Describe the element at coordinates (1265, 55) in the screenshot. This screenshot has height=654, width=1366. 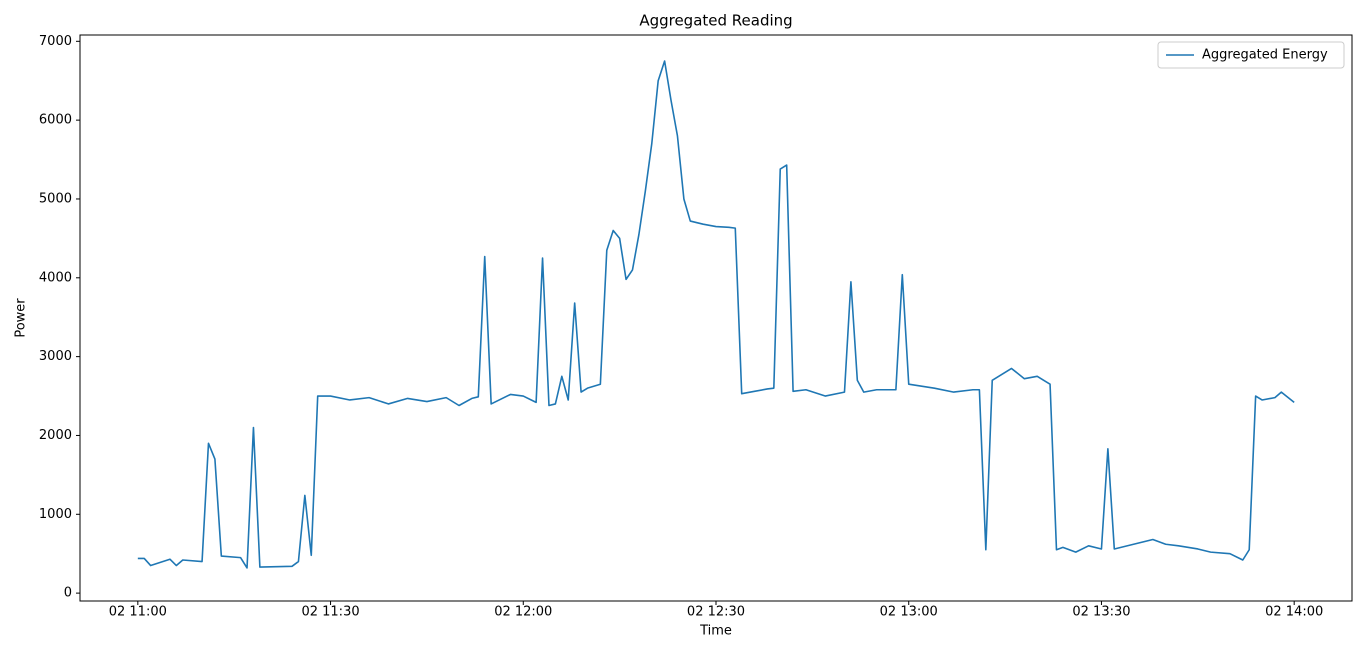
I see `legend-label: Aggregated Energy` at that location.